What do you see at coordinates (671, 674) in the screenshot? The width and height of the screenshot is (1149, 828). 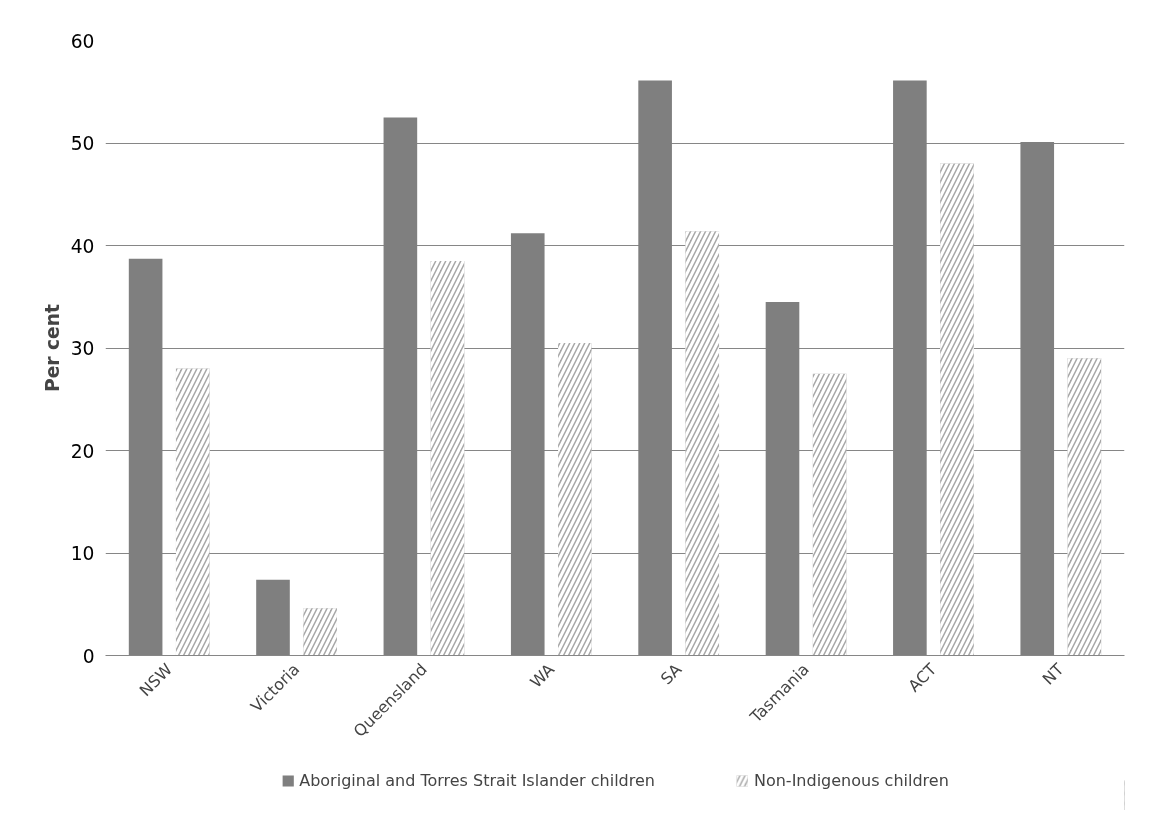 I see `x-tick-label: SA` at bounding box center [671, 674].